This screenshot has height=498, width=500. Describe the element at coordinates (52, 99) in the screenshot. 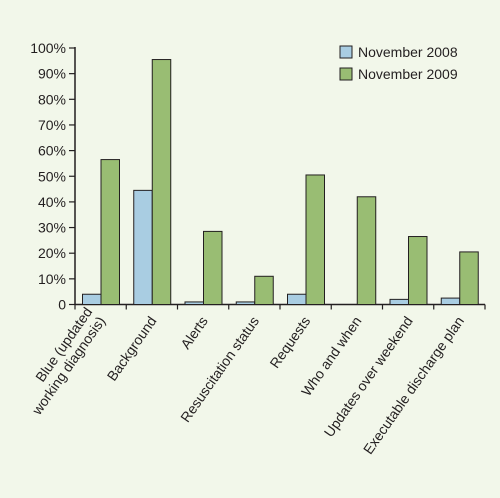

I see `y-tick-label: 80%` at that location.